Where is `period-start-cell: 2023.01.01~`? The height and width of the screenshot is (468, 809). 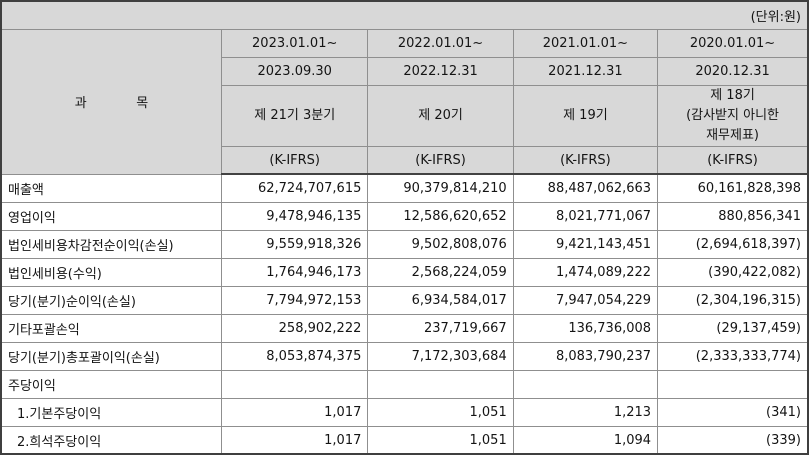 period-start-cell: 2023.01.01~ is located at coordinates (295, 43).